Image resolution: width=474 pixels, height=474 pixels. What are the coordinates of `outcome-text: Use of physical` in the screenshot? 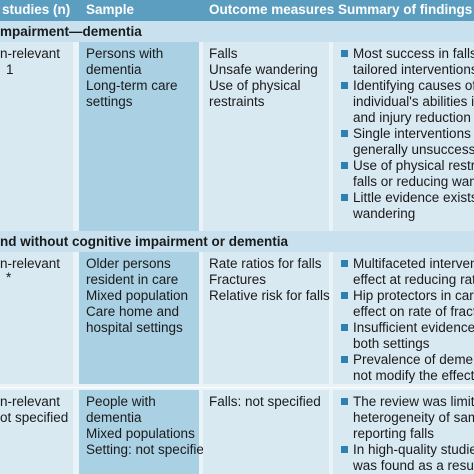 It's located at (255, 85).